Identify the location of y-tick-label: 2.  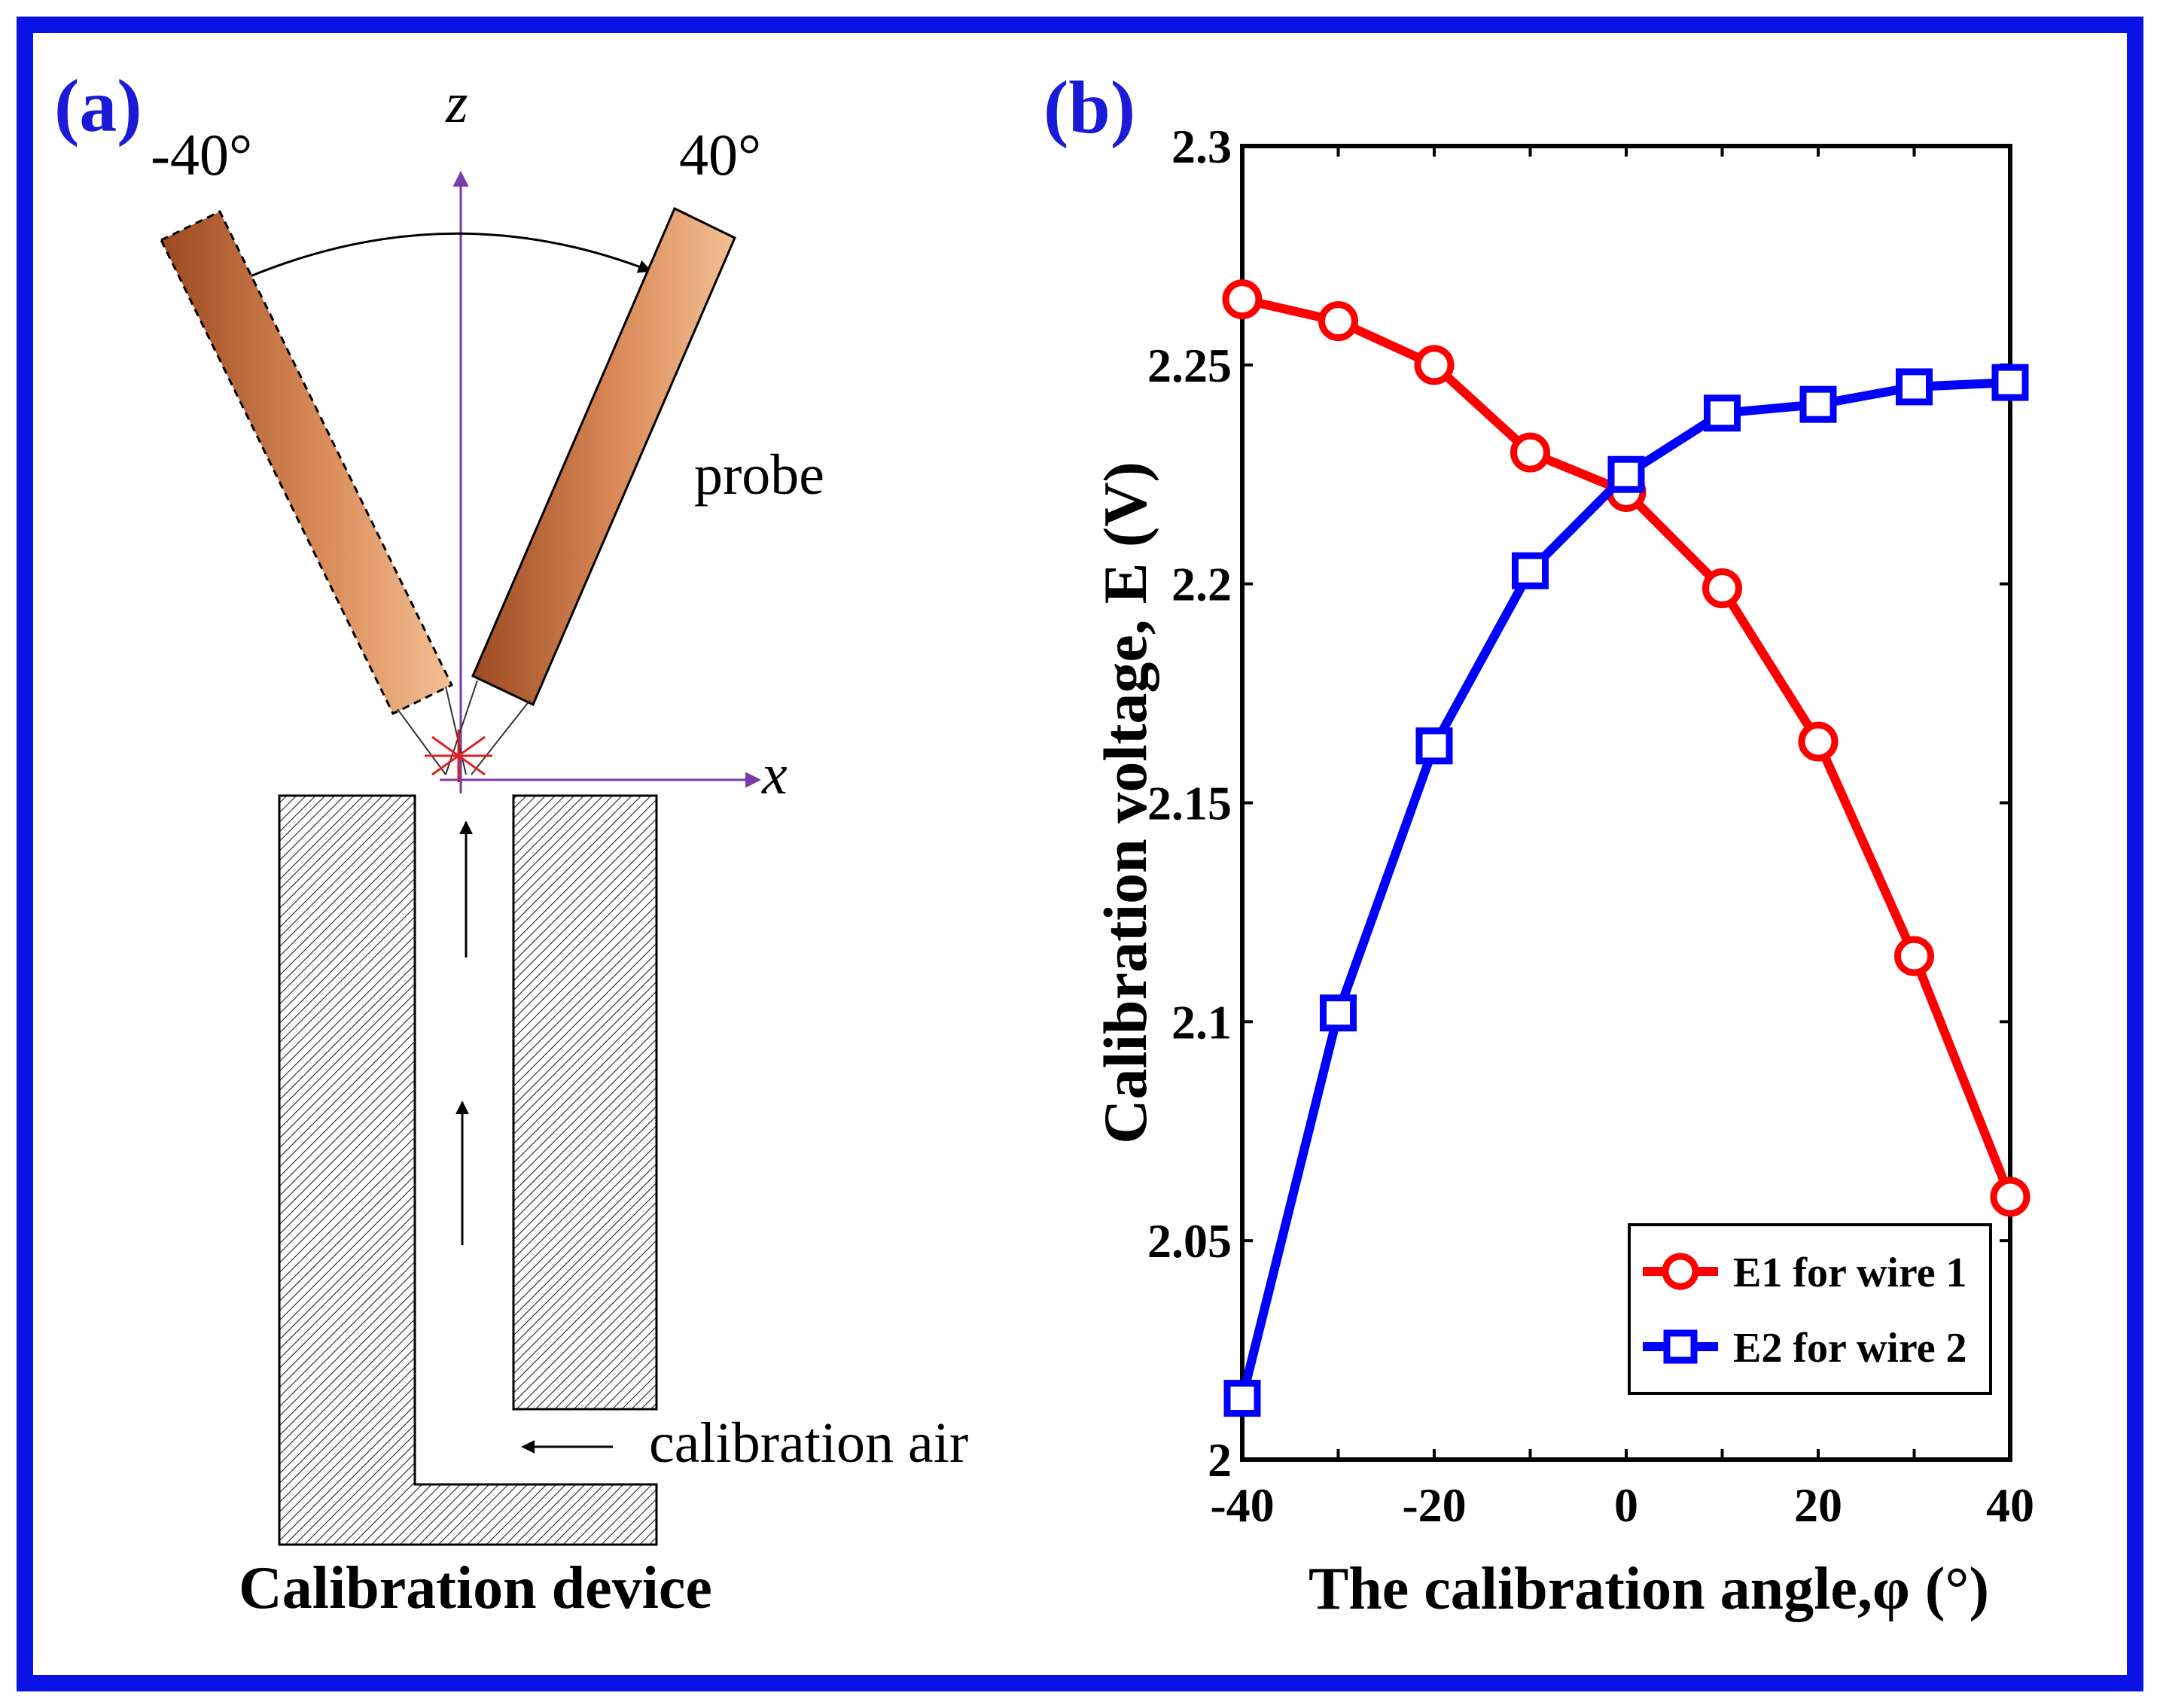
(1220, 1460).